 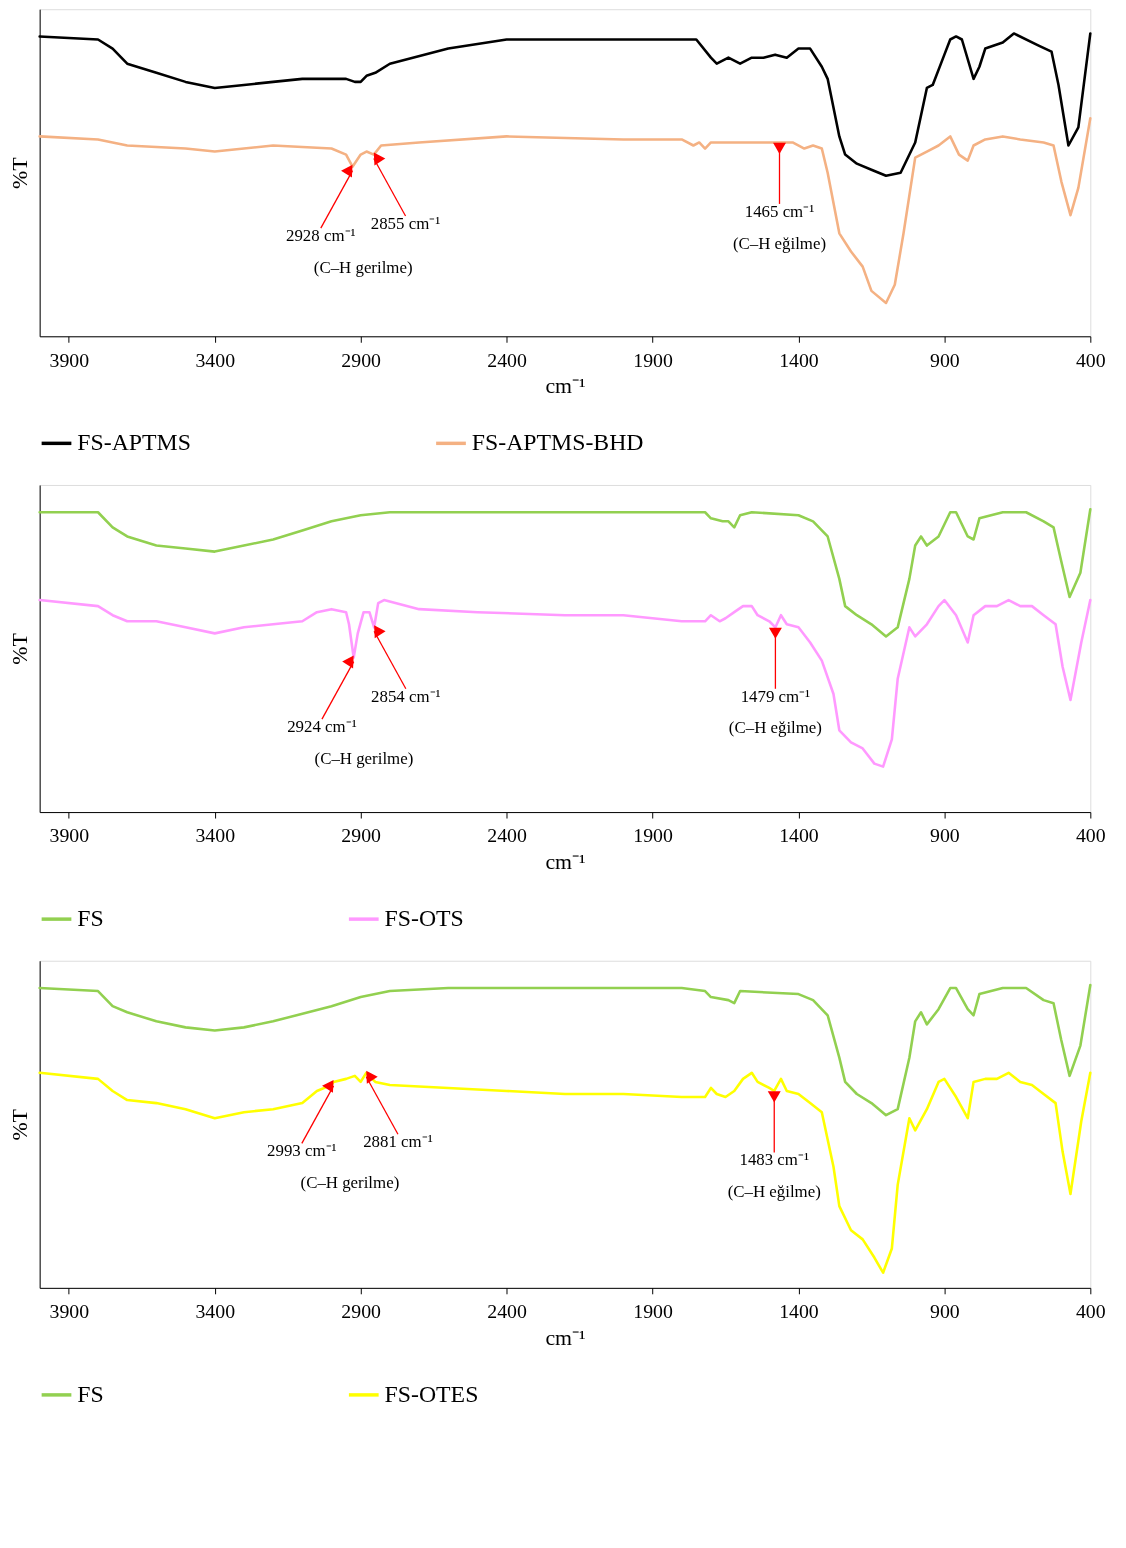 I want to click on annotation: 1479 cm⁻¹, so click(x=775, y=696).